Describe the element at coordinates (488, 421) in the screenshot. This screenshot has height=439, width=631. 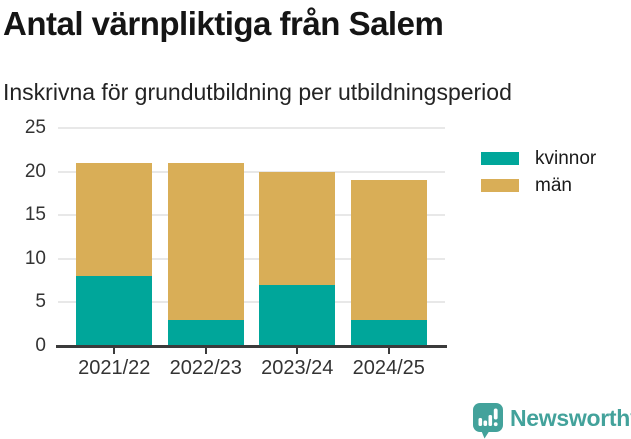
I see `newsworthy-logo-icon` at that location.